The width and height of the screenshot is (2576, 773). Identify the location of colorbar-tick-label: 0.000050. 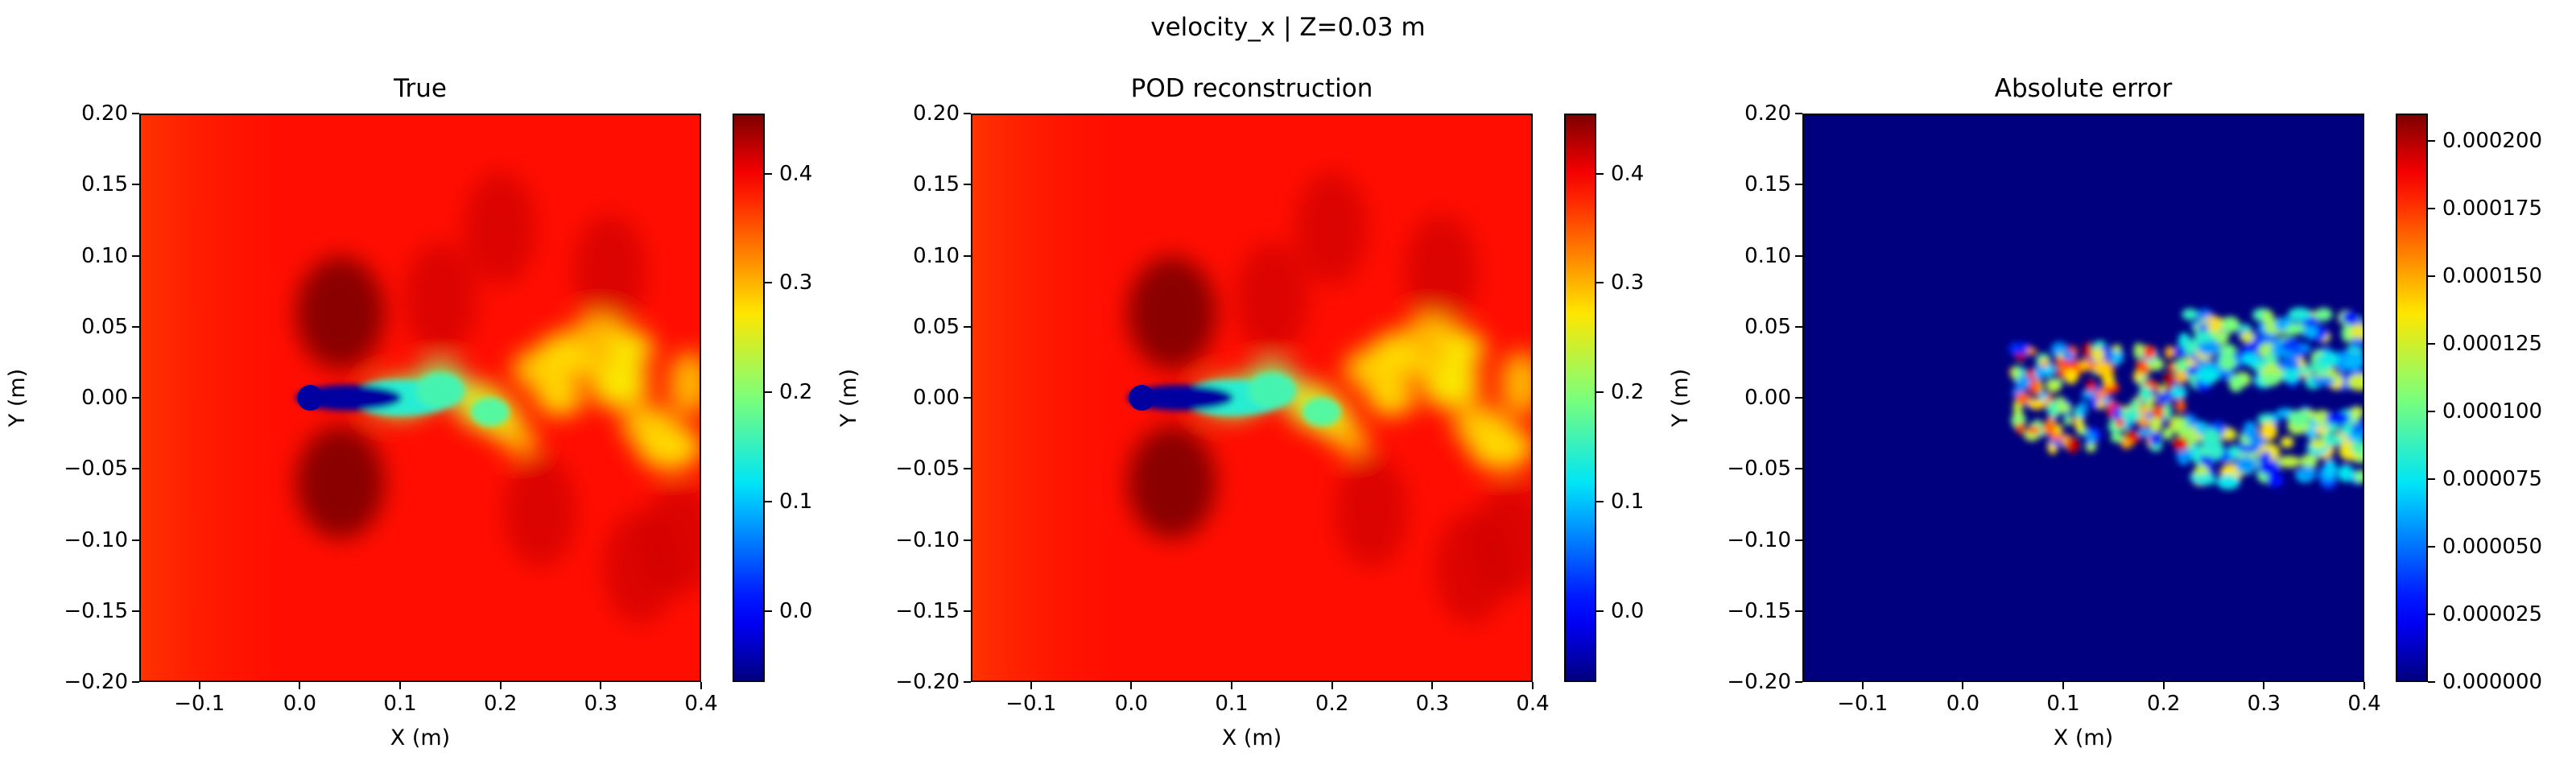
(2492, 546).